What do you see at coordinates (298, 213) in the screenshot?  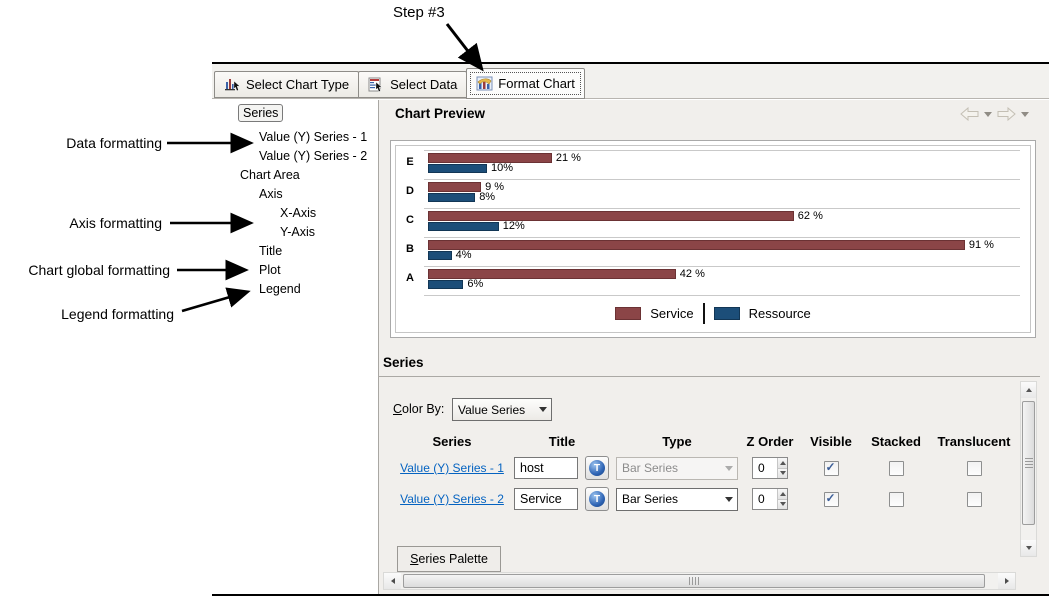 I see `tree-item-x-axis: X-Axis` at bounding box center [298, 213].